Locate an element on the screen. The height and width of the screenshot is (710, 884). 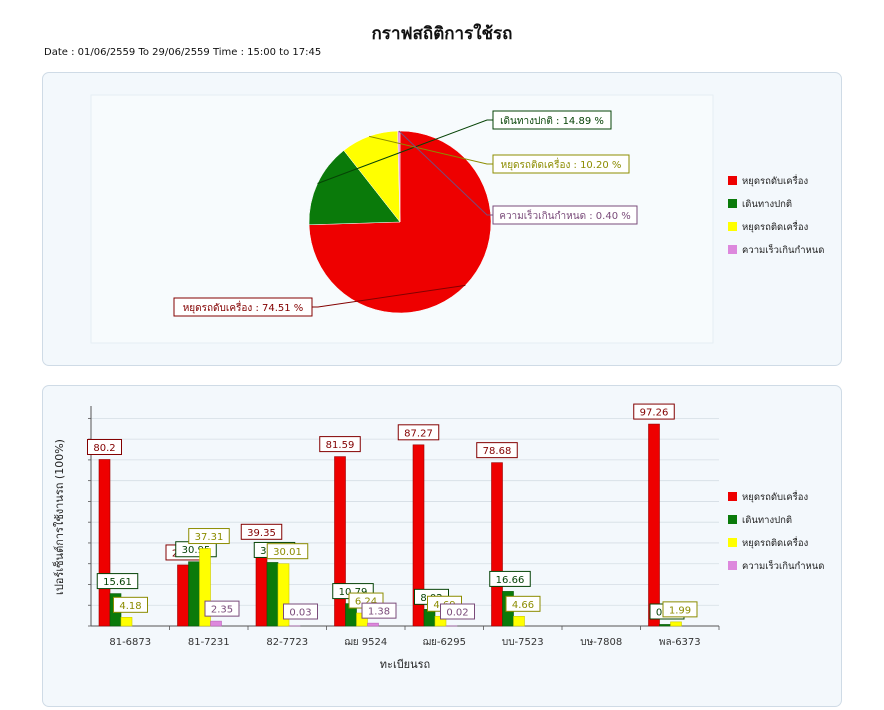
bar-category-label-2: 82-7723 is located at coordinates (287, 642).